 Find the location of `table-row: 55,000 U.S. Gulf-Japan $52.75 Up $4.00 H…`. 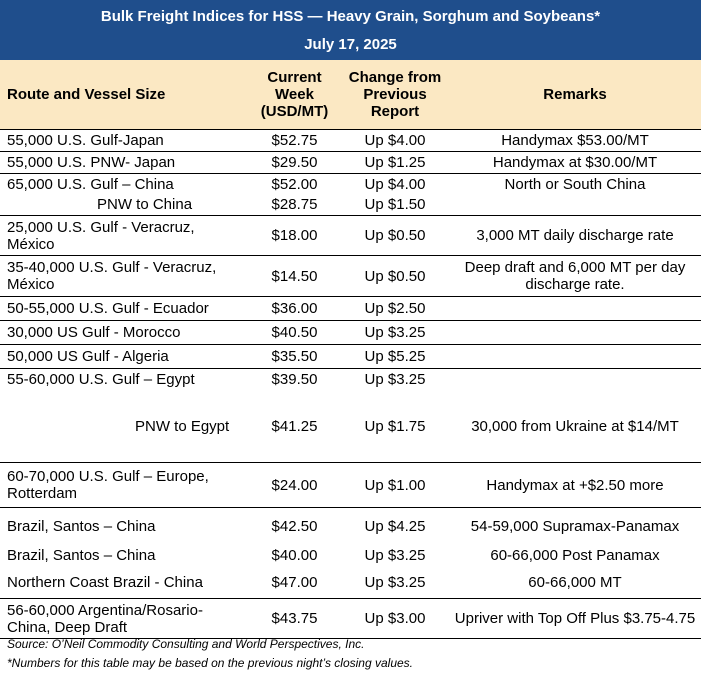

table-row: 55,000 U.S. Gulf-Japan $52.75 Up $4.00 H… is located at coordinates (350, 140).